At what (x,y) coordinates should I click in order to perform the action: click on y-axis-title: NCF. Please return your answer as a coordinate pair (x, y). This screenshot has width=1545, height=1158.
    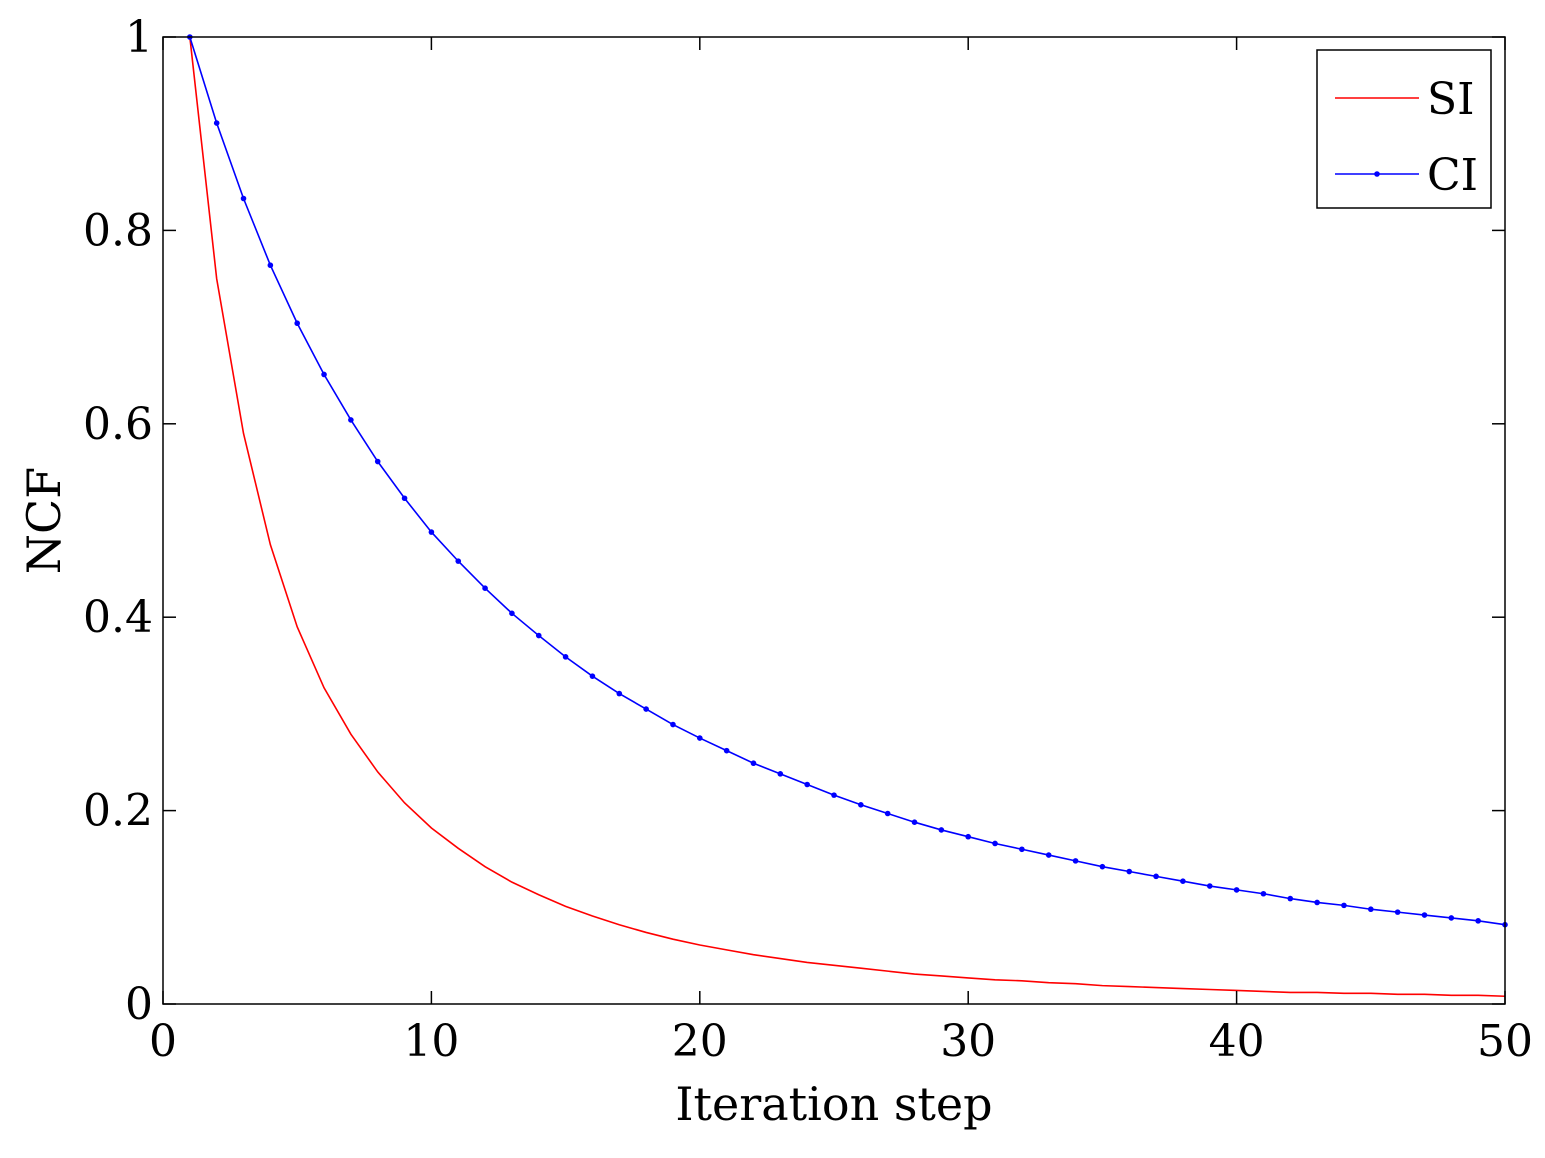
    Looking at the image, I should click on (44, 520).